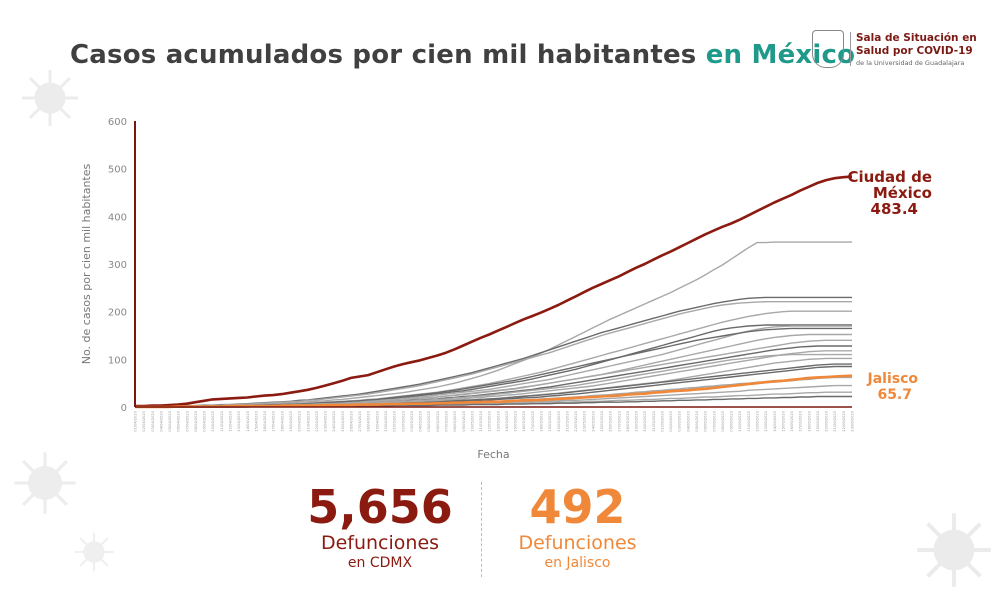  Describe the element at coordinates (490, 420) in the screenshot. I see `x-tick-label: 12/05/2020` at that location.